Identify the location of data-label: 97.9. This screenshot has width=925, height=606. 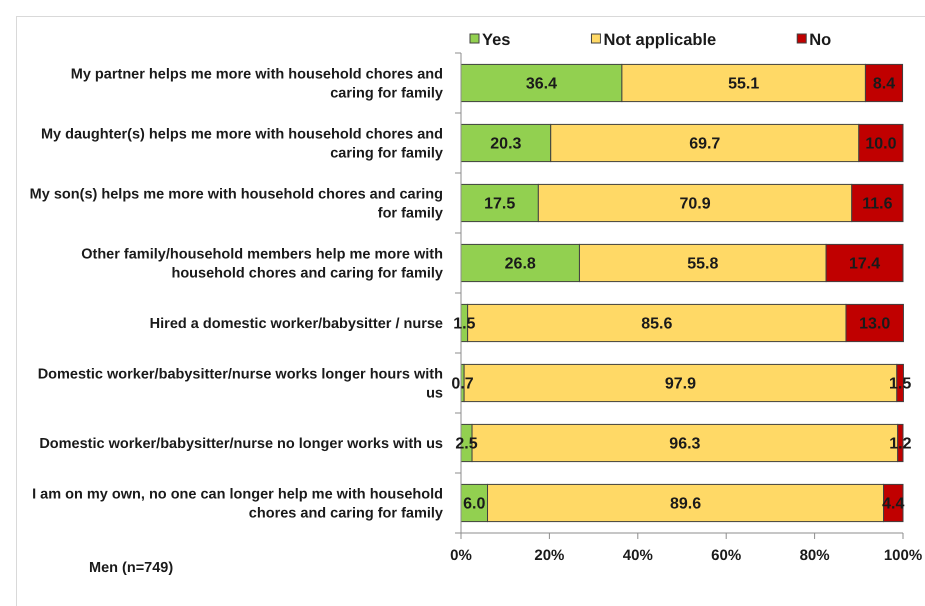
(680, 384).